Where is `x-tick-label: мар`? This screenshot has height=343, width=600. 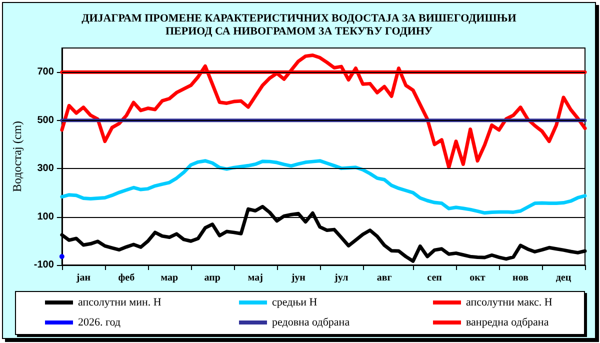
x-tick-label: мар is located at coordinates (169, 278).